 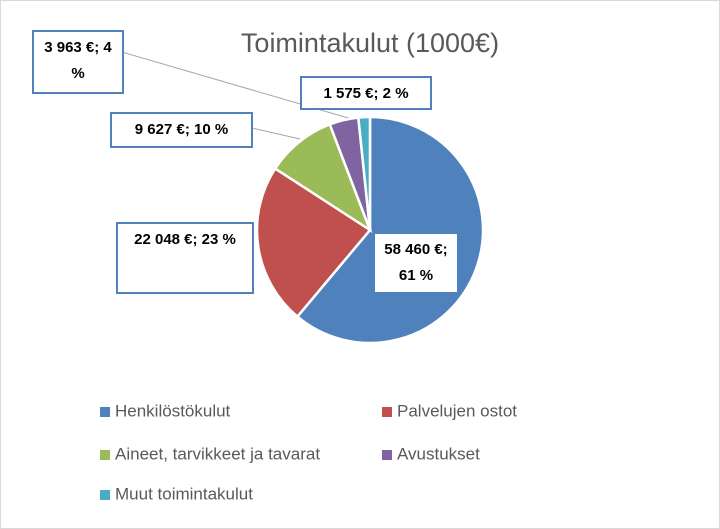 I want to click on leader-line, so click(x=276, y=133).